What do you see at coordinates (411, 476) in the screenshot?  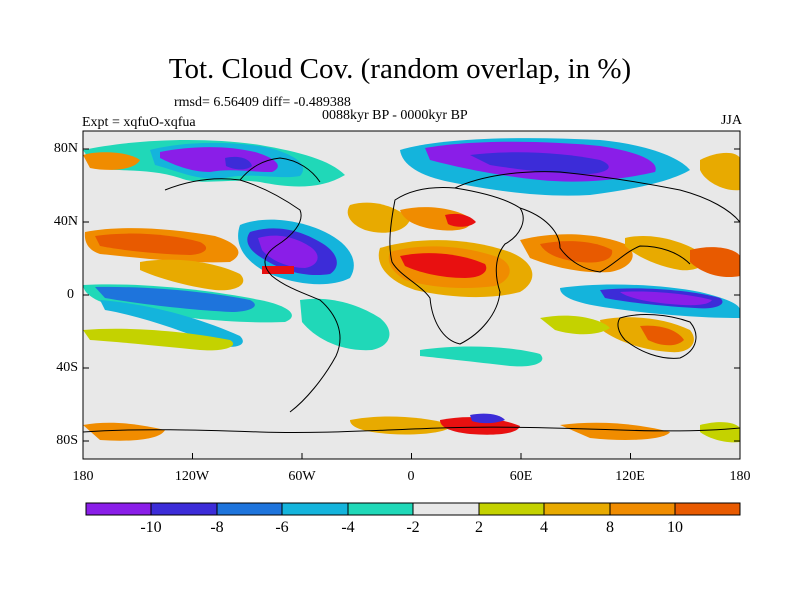 I see `lon-label-0: 0` at bounding box center [411, 476].